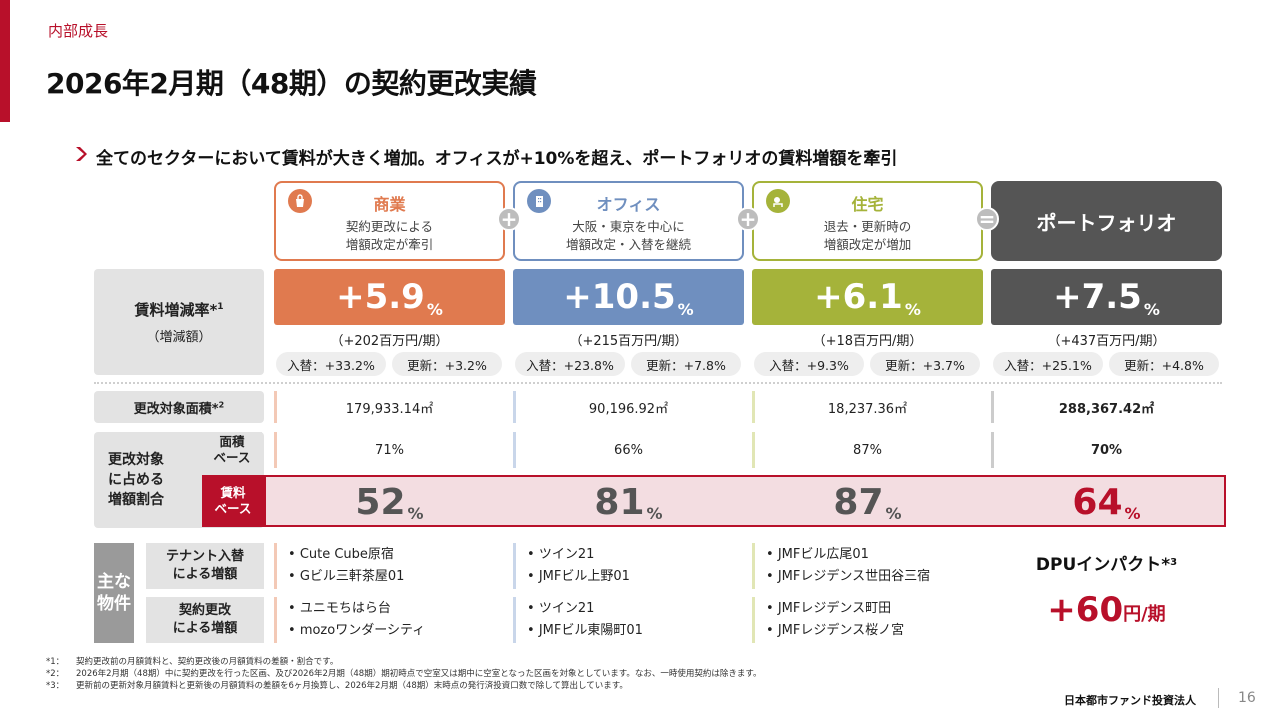 Image resolution: width=1280 pixels, height=720 pixels. What do you see at coordinates (331, 364) in the screenshot?
I see `replace-rate-pill: 入替：+33.2%` at bounding box center [331, 364].